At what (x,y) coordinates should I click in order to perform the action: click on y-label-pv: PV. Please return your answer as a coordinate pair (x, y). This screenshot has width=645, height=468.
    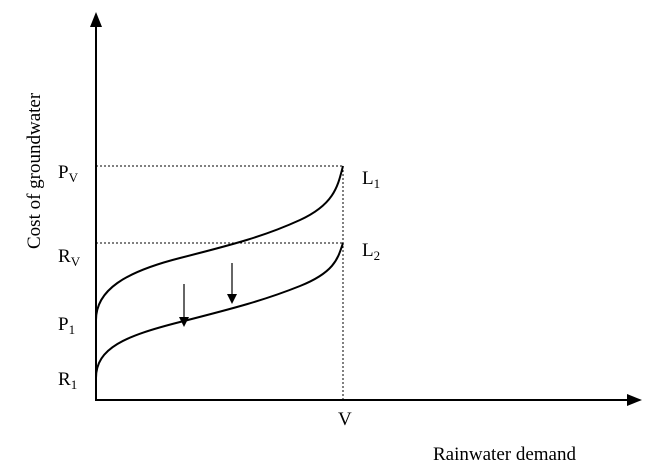
    Looking at the image, I should click on (68, 173).